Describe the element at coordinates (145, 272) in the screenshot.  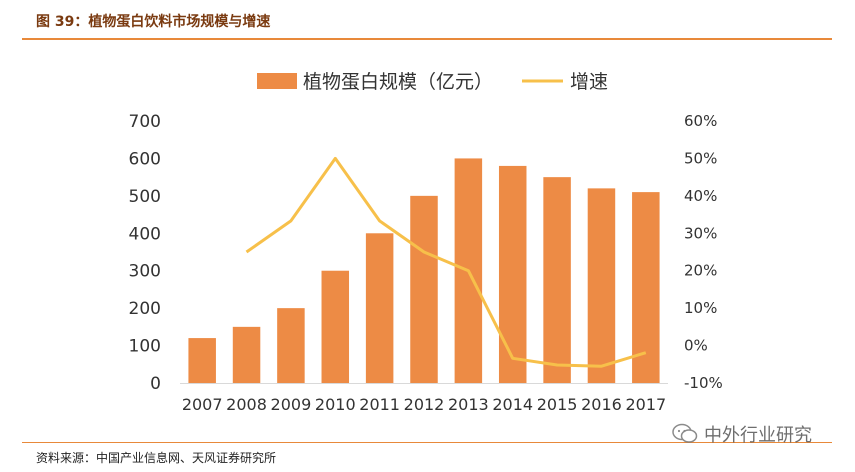
I see `left-tick-label: 300` at that location.